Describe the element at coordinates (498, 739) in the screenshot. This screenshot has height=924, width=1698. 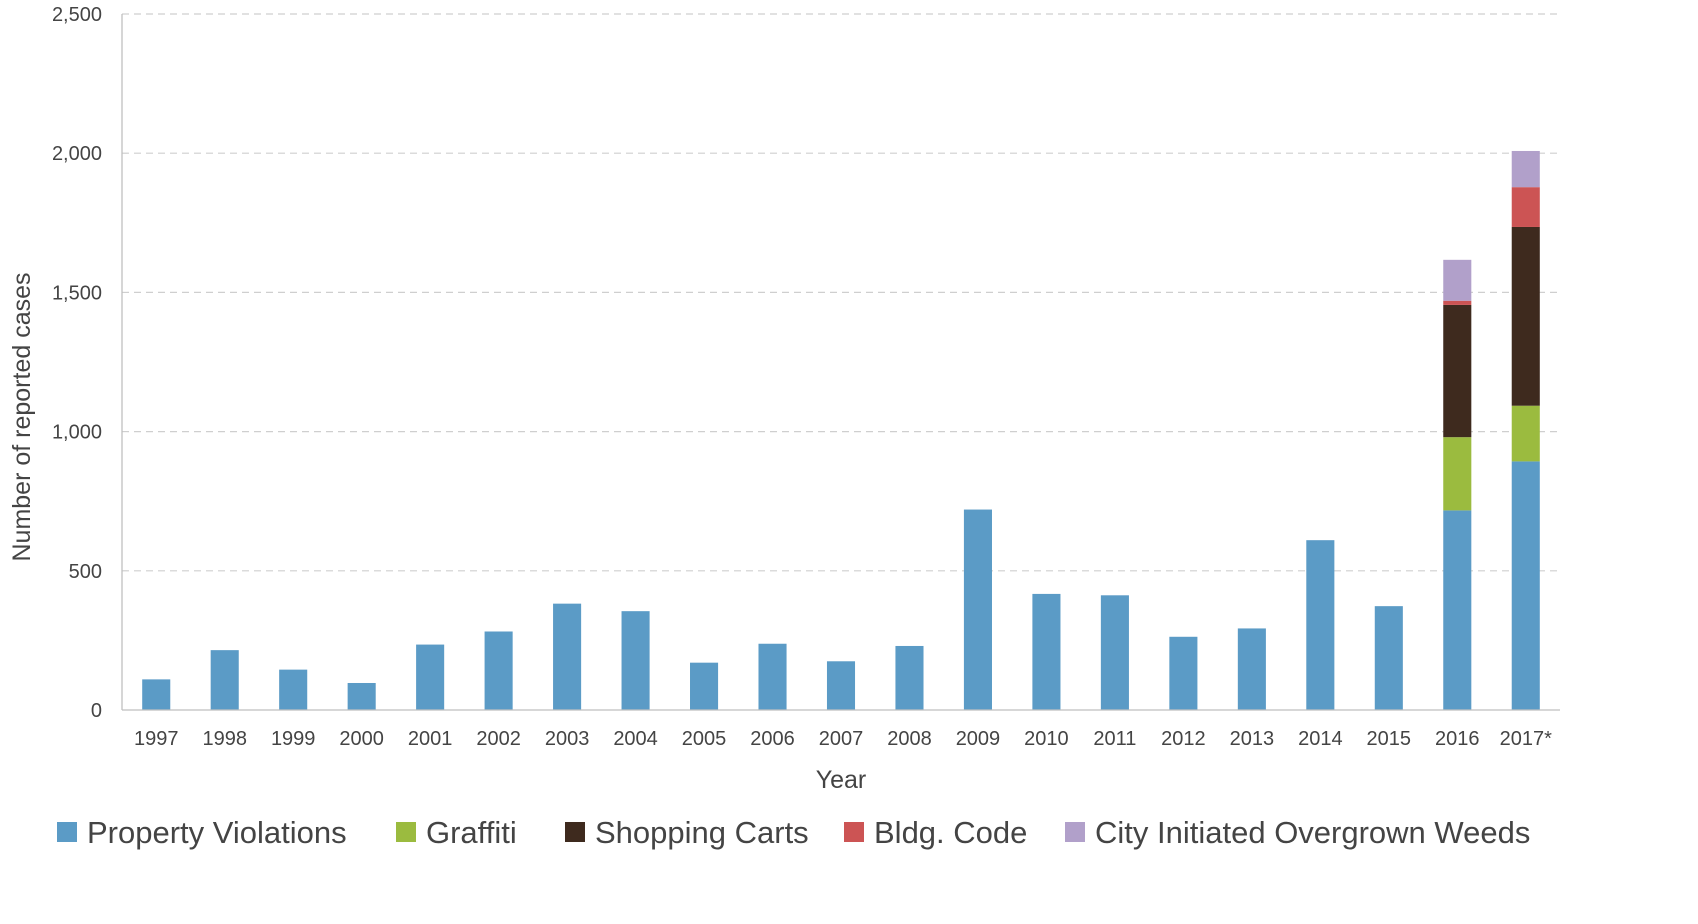
I see `x-tick-label: 2002` at that location.